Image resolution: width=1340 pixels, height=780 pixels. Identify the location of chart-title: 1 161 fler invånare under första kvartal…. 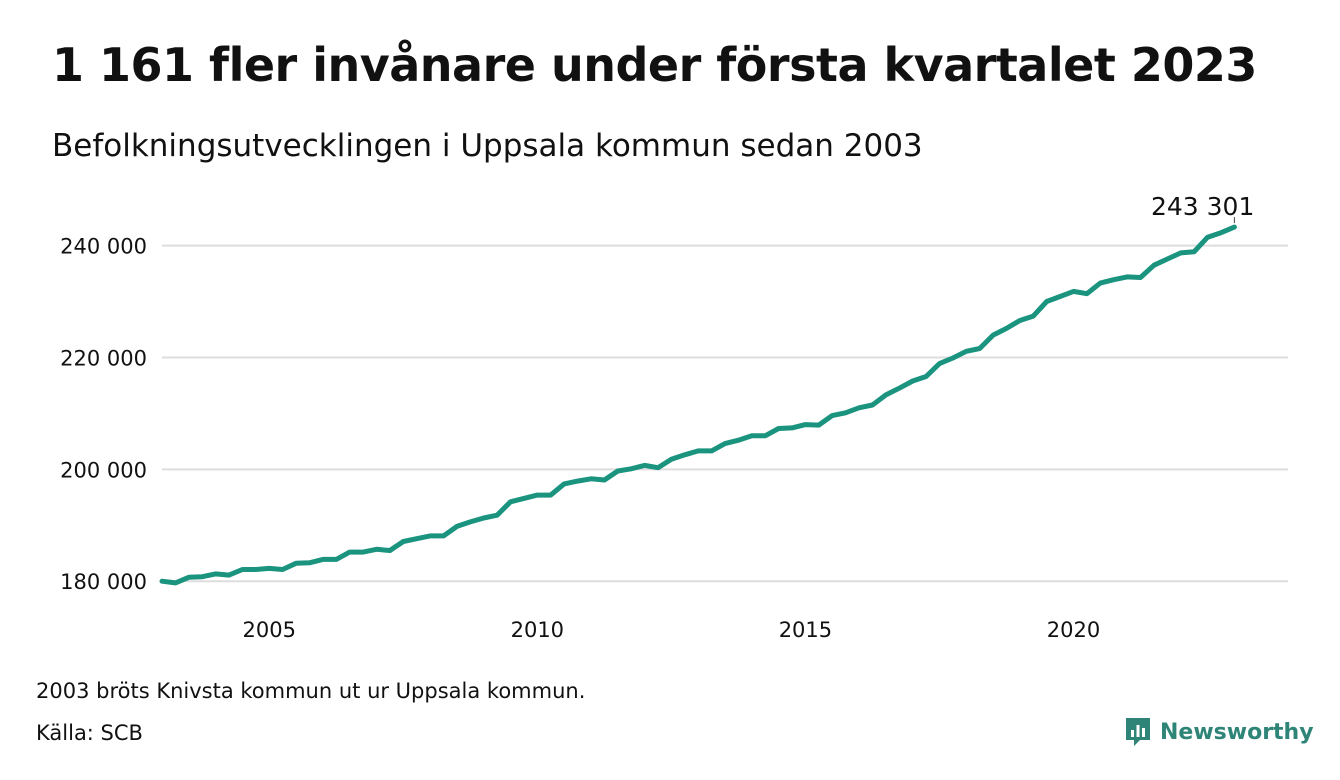
(654, 65).